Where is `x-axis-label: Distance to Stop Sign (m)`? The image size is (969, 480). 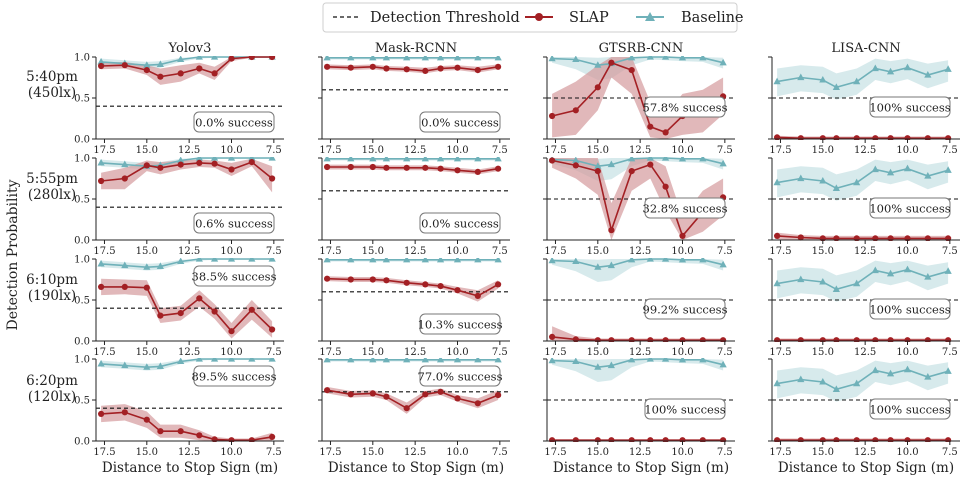
x-axis-label: Distance to Stop Sign (m) is located at coordinates (641, 468).